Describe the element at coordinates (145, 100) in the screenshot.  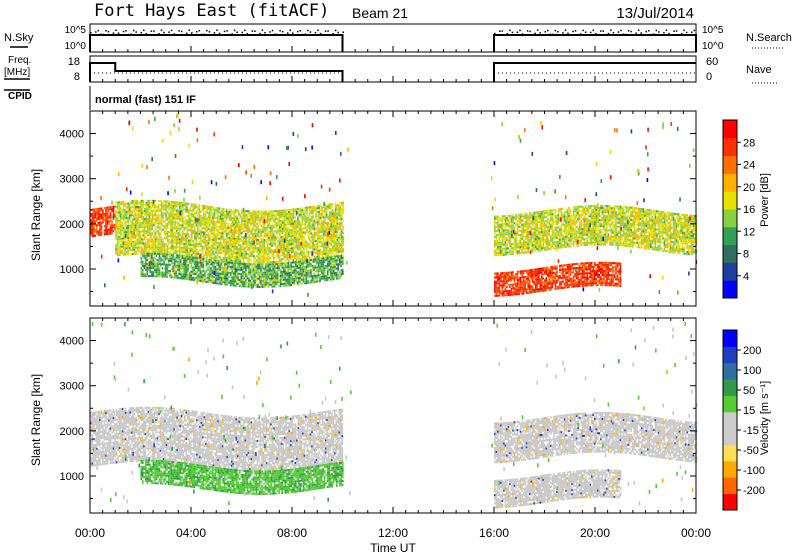
I see `cpid-text: normal (fast) 151 IF` at that location.